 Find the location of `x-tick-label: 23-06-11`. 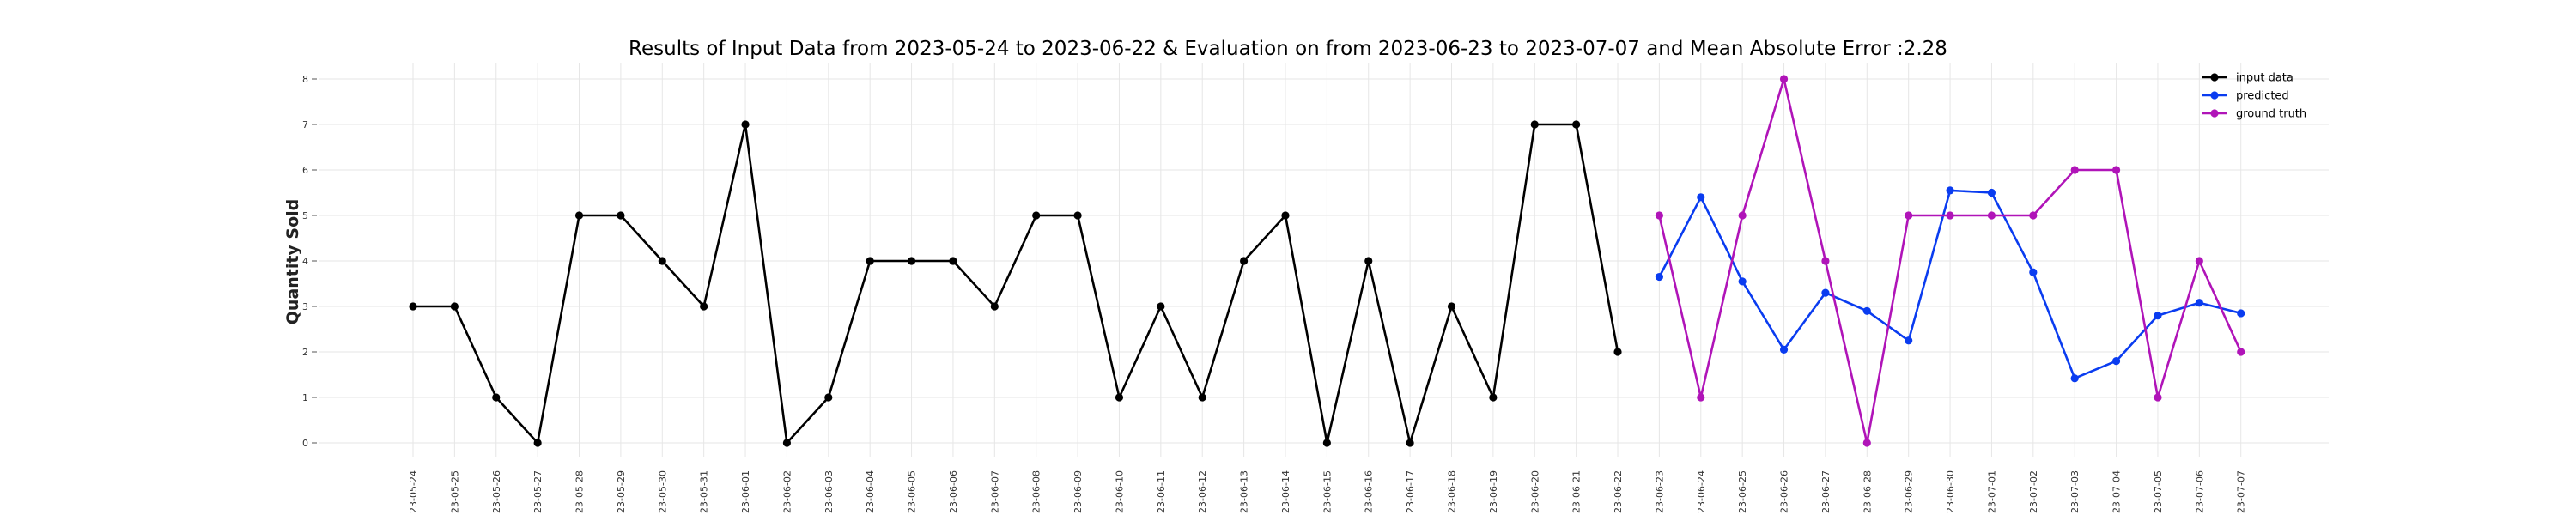

x-tick-label: 23-06-11 is located at coordinates (1162, 491).